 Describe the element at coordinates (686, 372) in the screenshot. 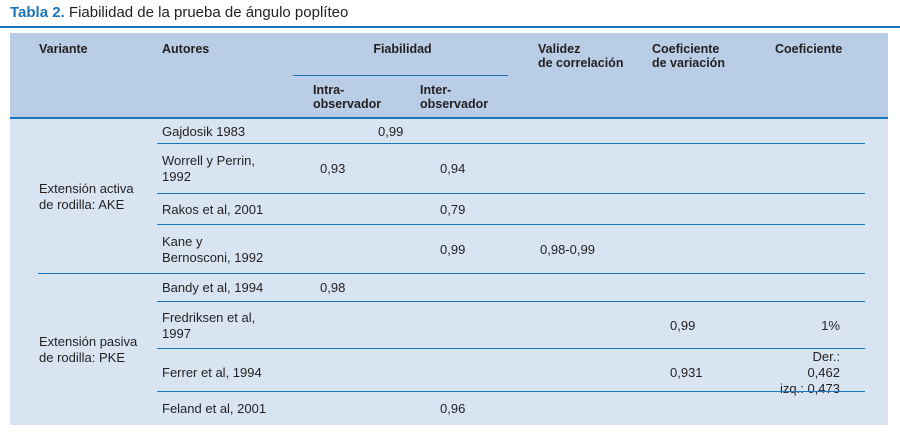

I see `cell-coefvar: 0,931` at that location.